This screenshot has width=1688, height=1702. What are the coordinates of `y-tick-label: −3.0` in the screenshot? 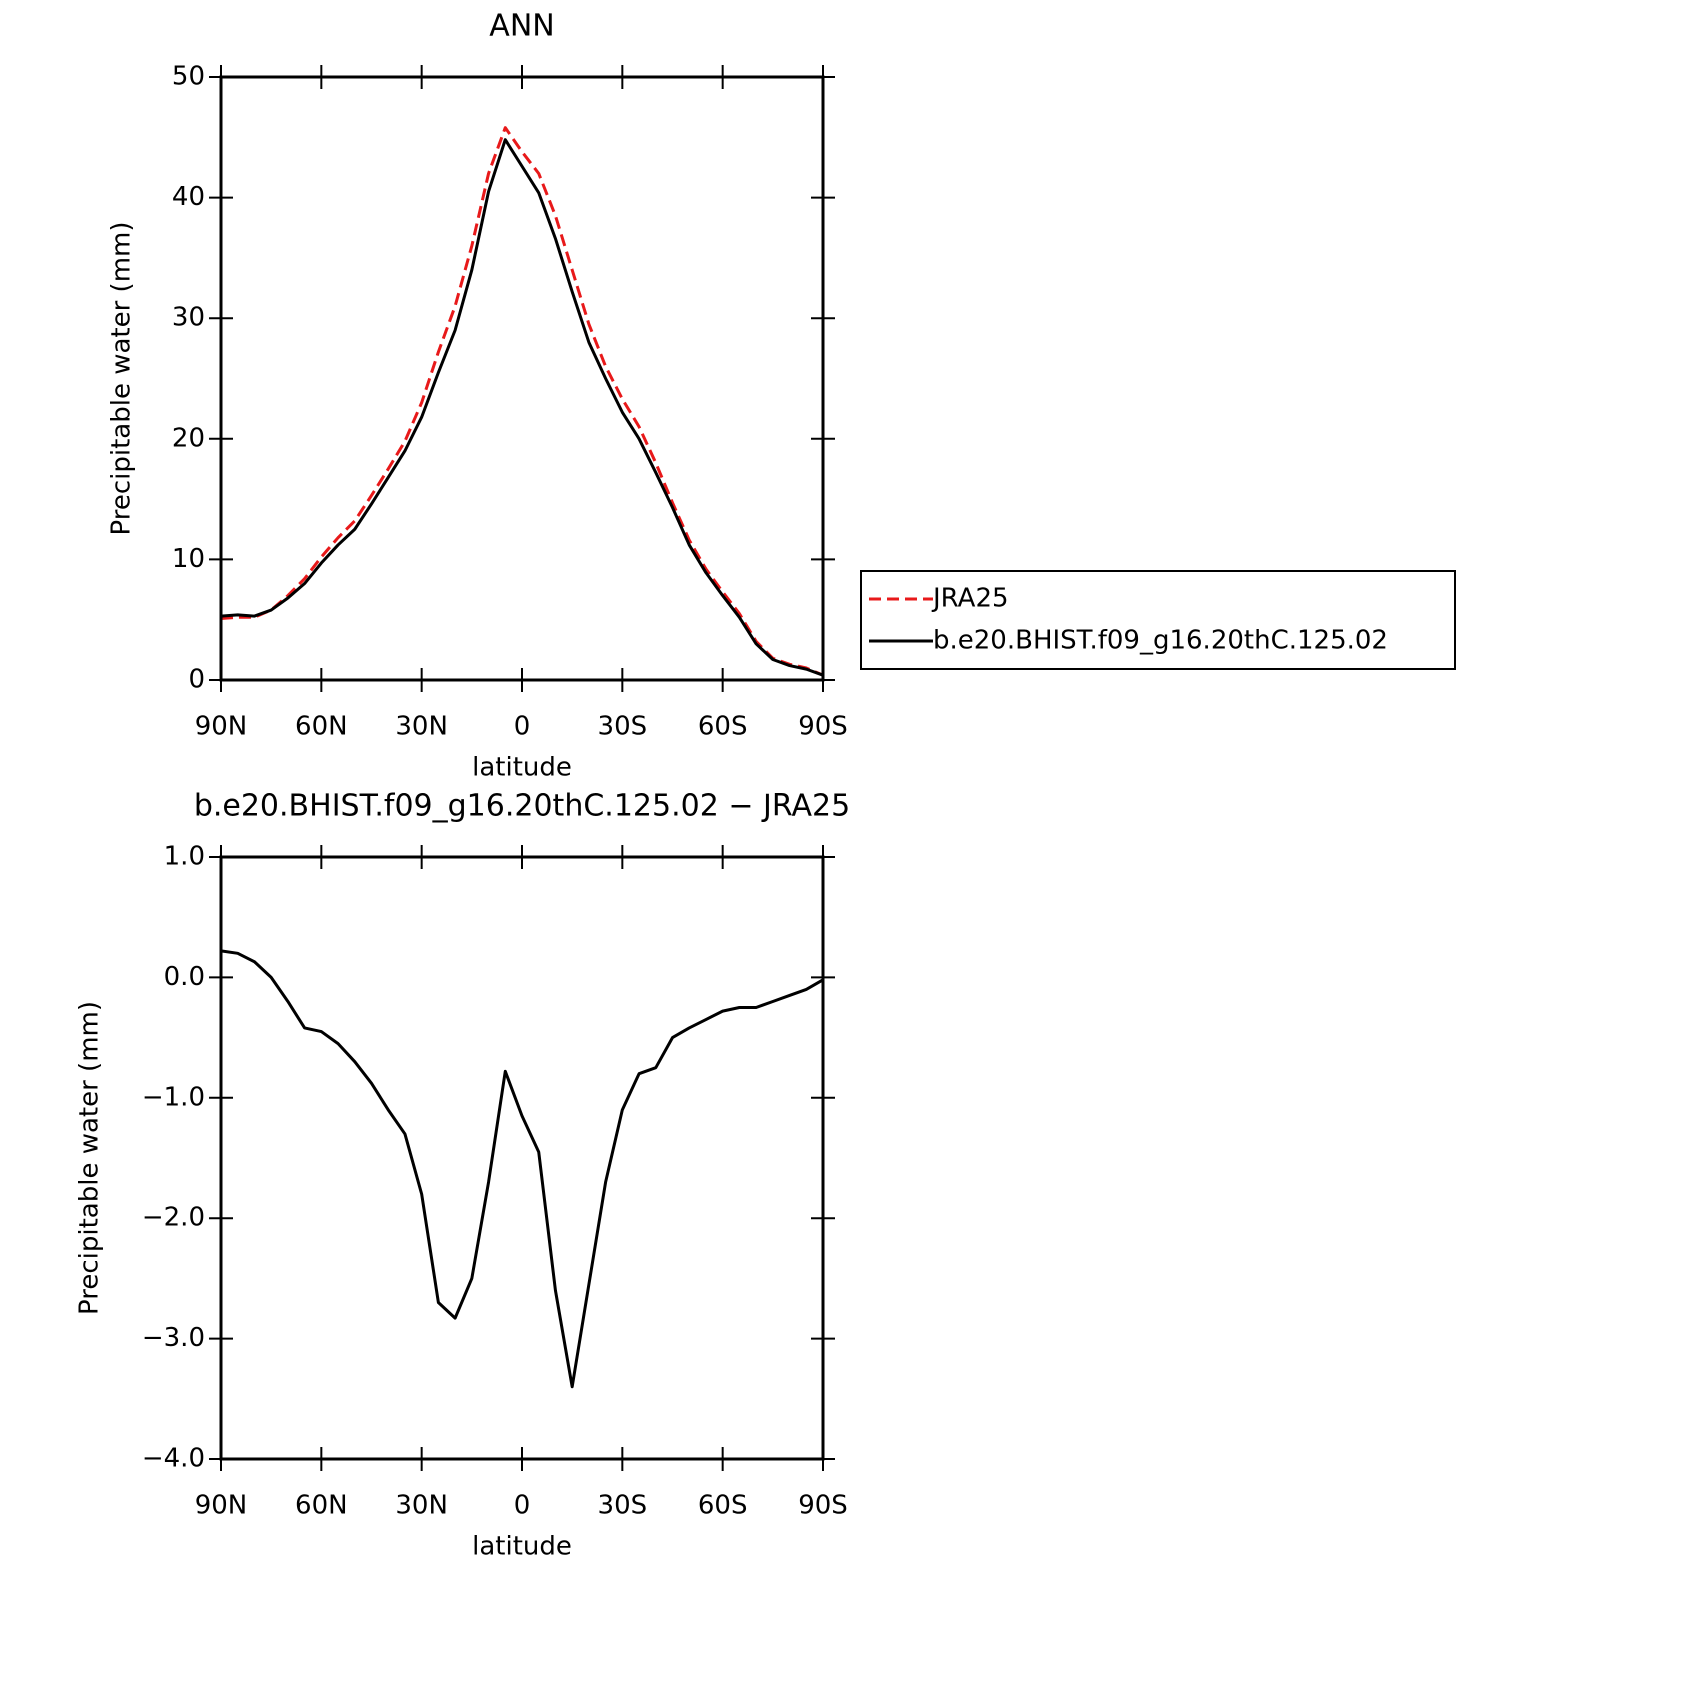 It's located at (173, 1338).